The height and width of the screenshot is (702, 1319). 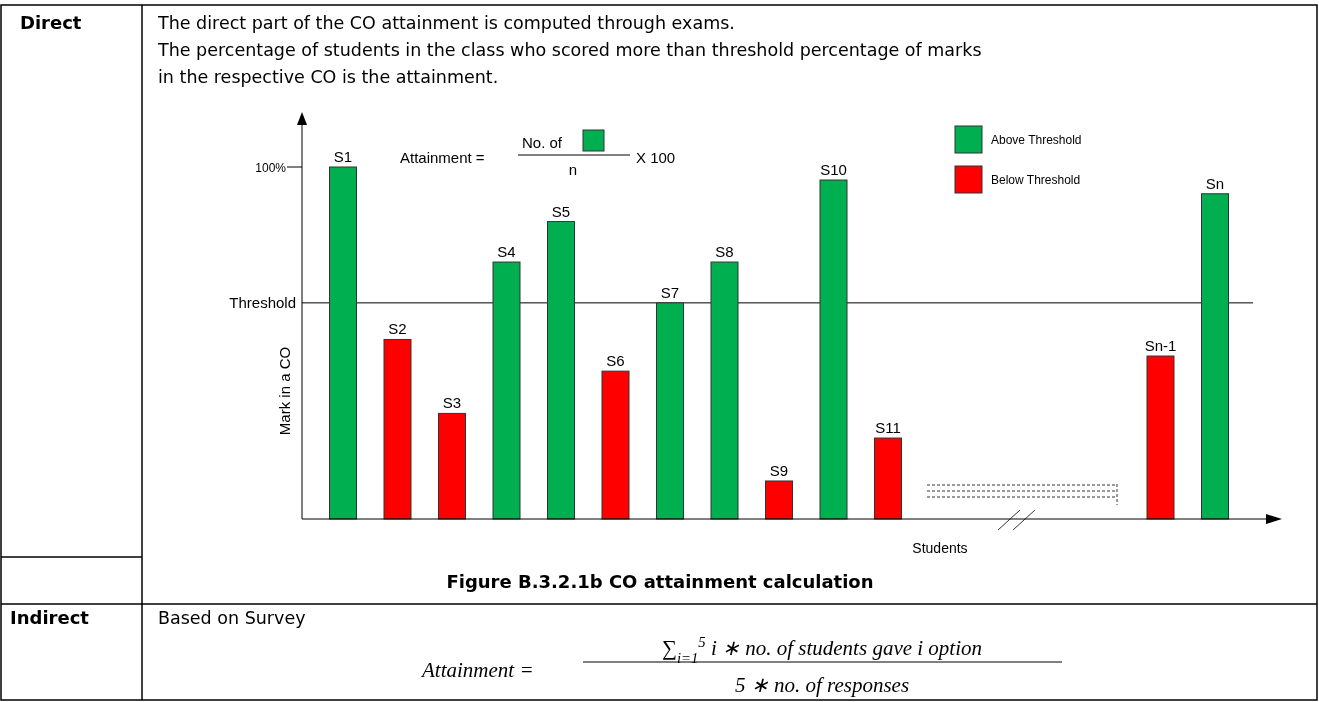 I want to click on x-tick-label: S3, so click(x=452, y=403).